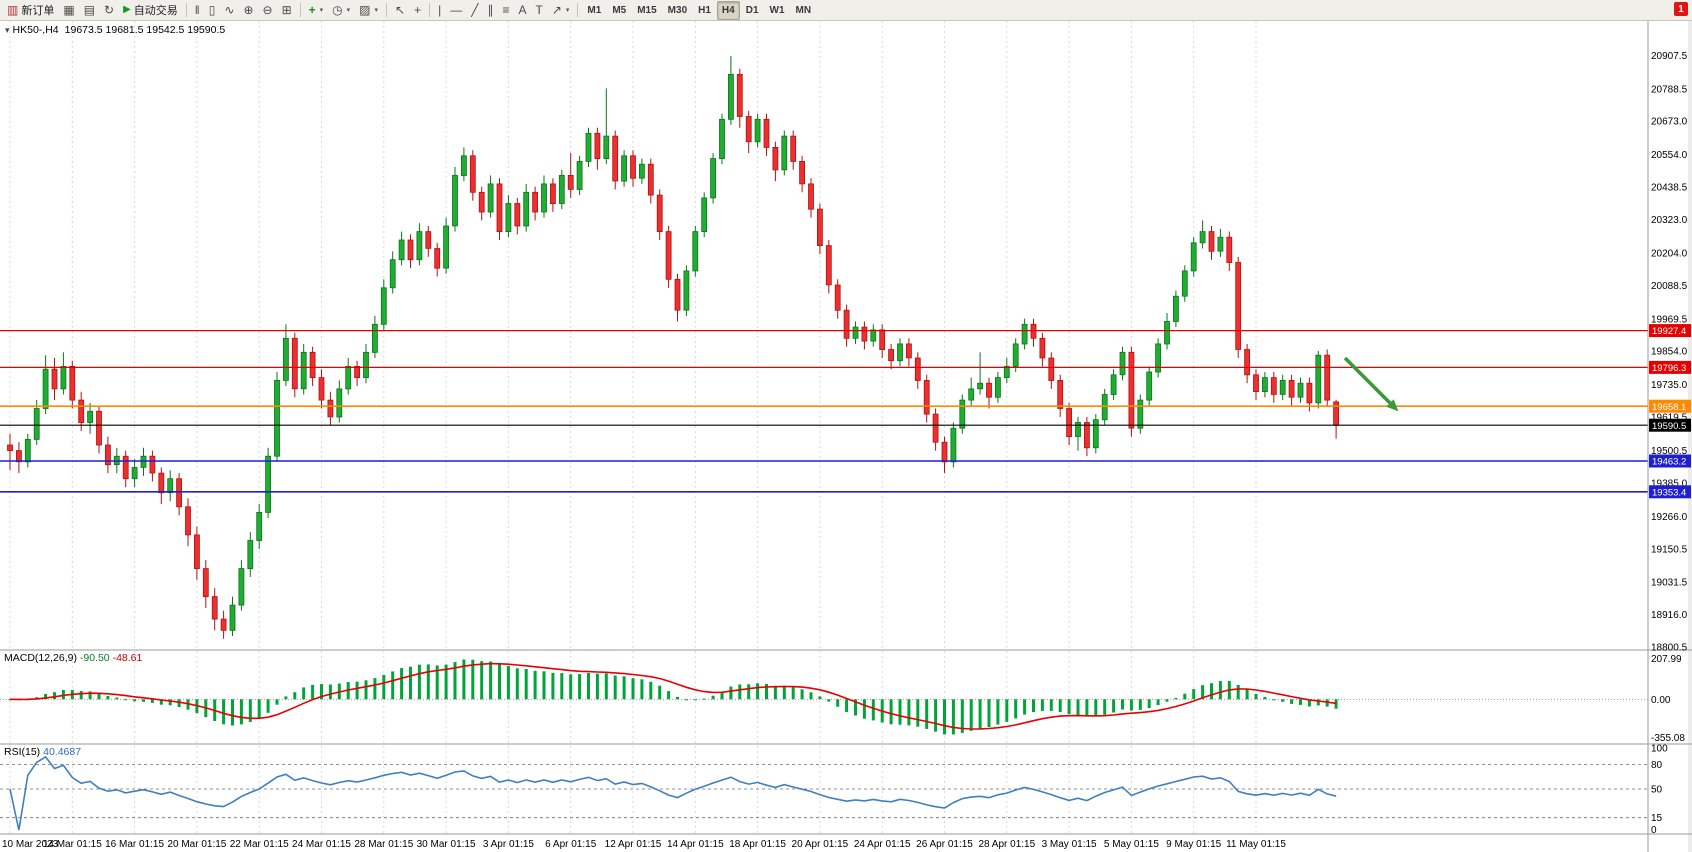  Describe the element at coordinates (619, 10) in the screenshot. I see `timeframe-button-m5: M5` at that location.